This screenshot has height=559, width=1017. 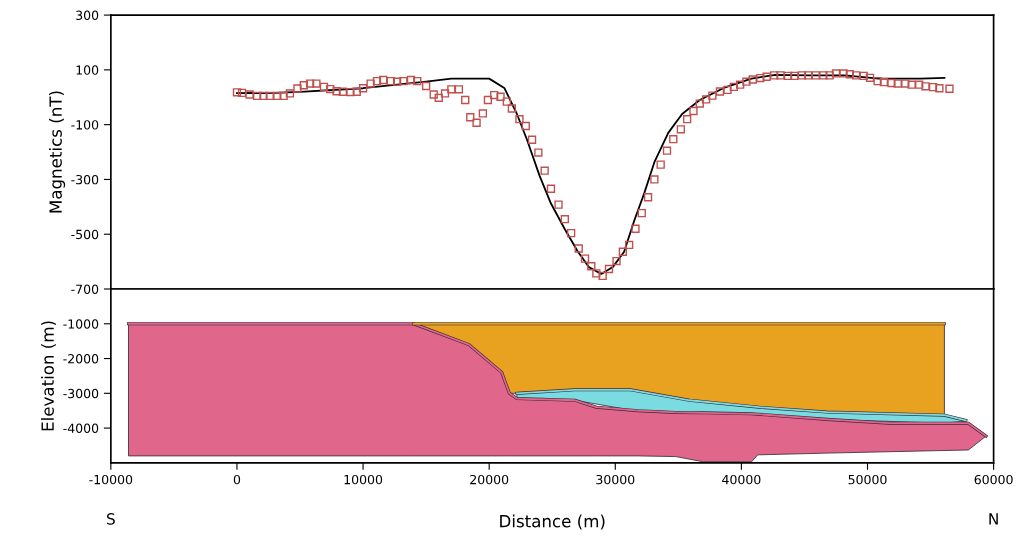 What do you see at coordinates (111, 479) in the screenshot?
I see `x-tick-label: -10000` at bounding box center [111, 479].